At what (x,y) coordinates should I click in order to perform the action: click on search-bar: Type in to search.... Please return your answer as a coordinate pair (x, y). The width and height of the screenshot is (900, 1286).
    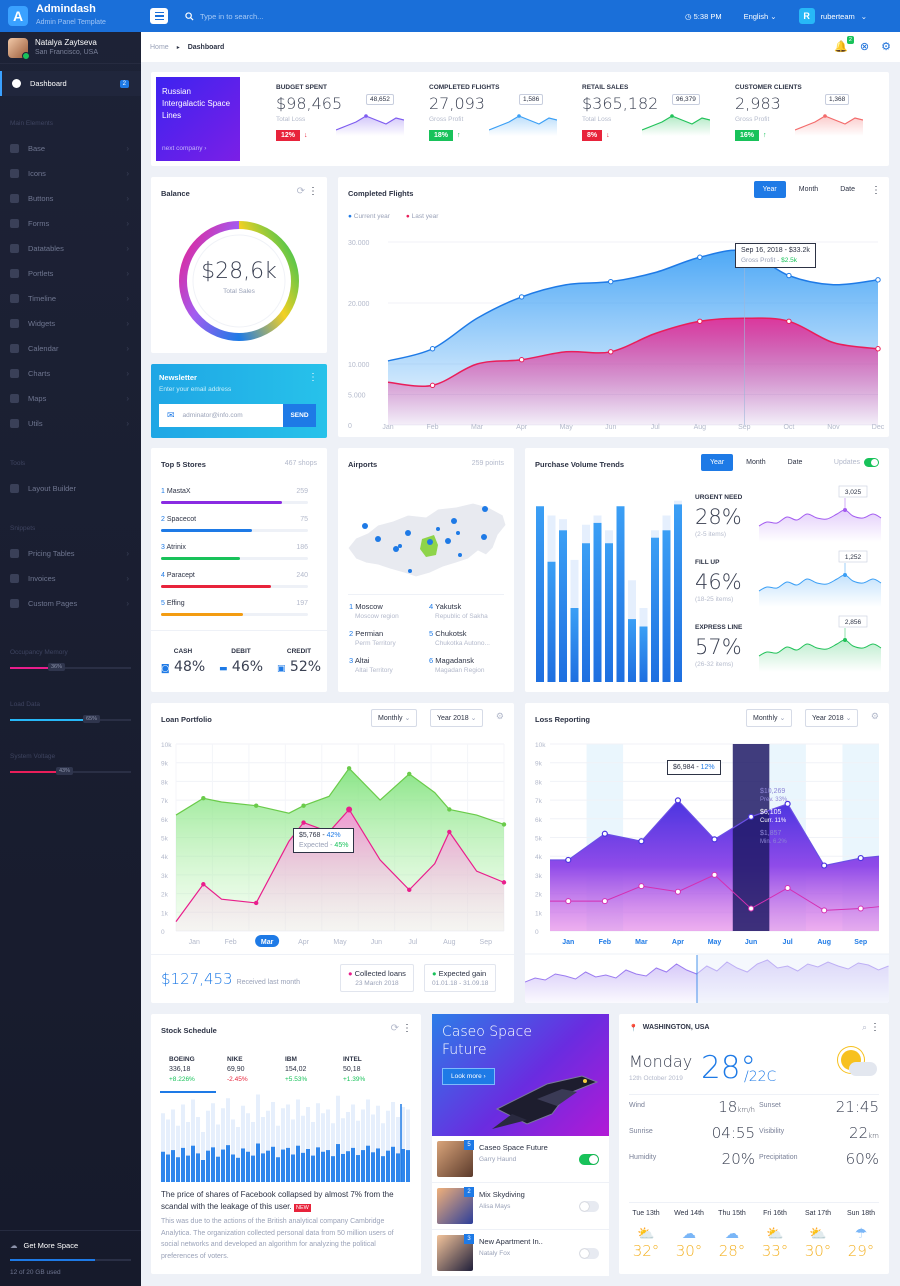
    Looking at the image, I should click on (435, 16).